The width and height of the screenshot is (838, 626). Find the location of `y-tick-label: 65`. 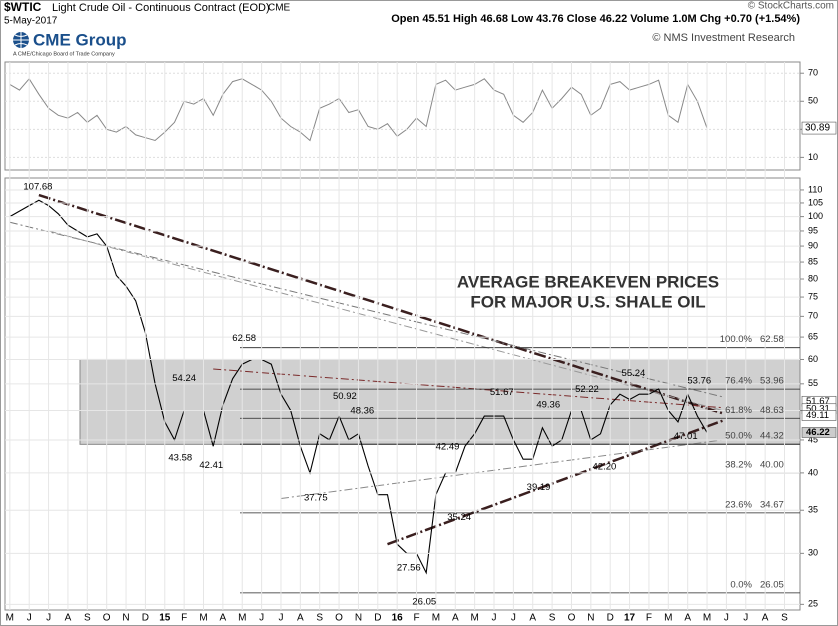

y-tick-label: 65 is located at coordinates (813, 336).